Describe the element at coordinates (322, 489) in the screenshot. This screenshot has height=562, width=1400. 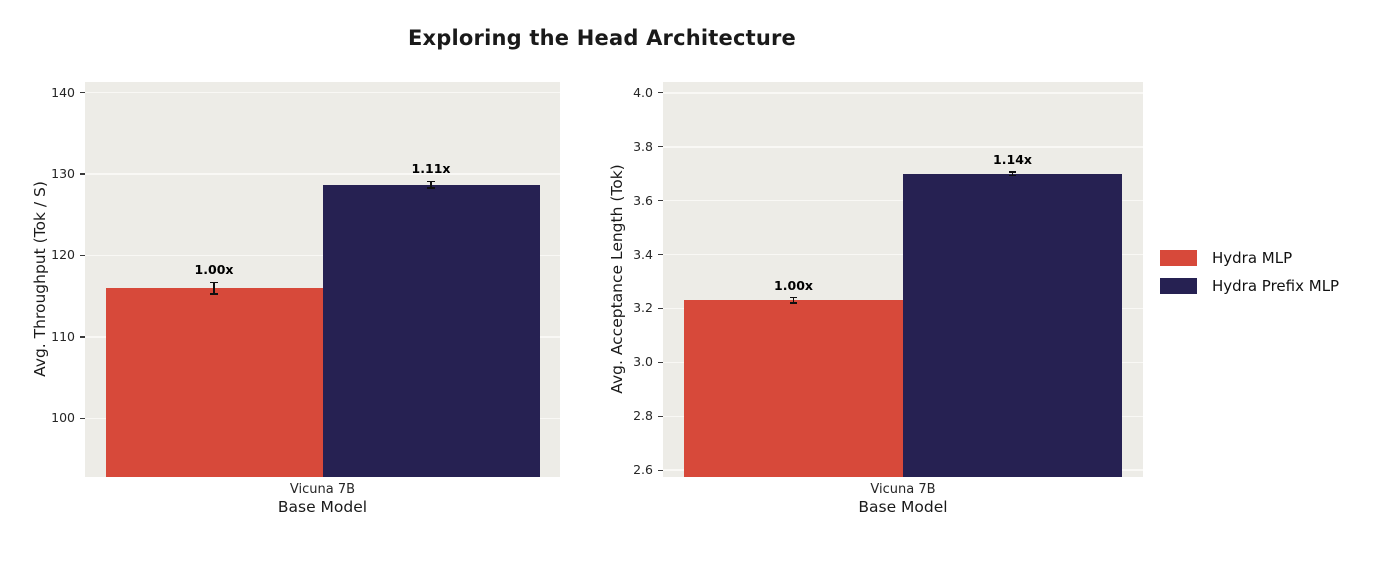
I see `throughput-x-tick-label: Vicuna 7B` at that location.